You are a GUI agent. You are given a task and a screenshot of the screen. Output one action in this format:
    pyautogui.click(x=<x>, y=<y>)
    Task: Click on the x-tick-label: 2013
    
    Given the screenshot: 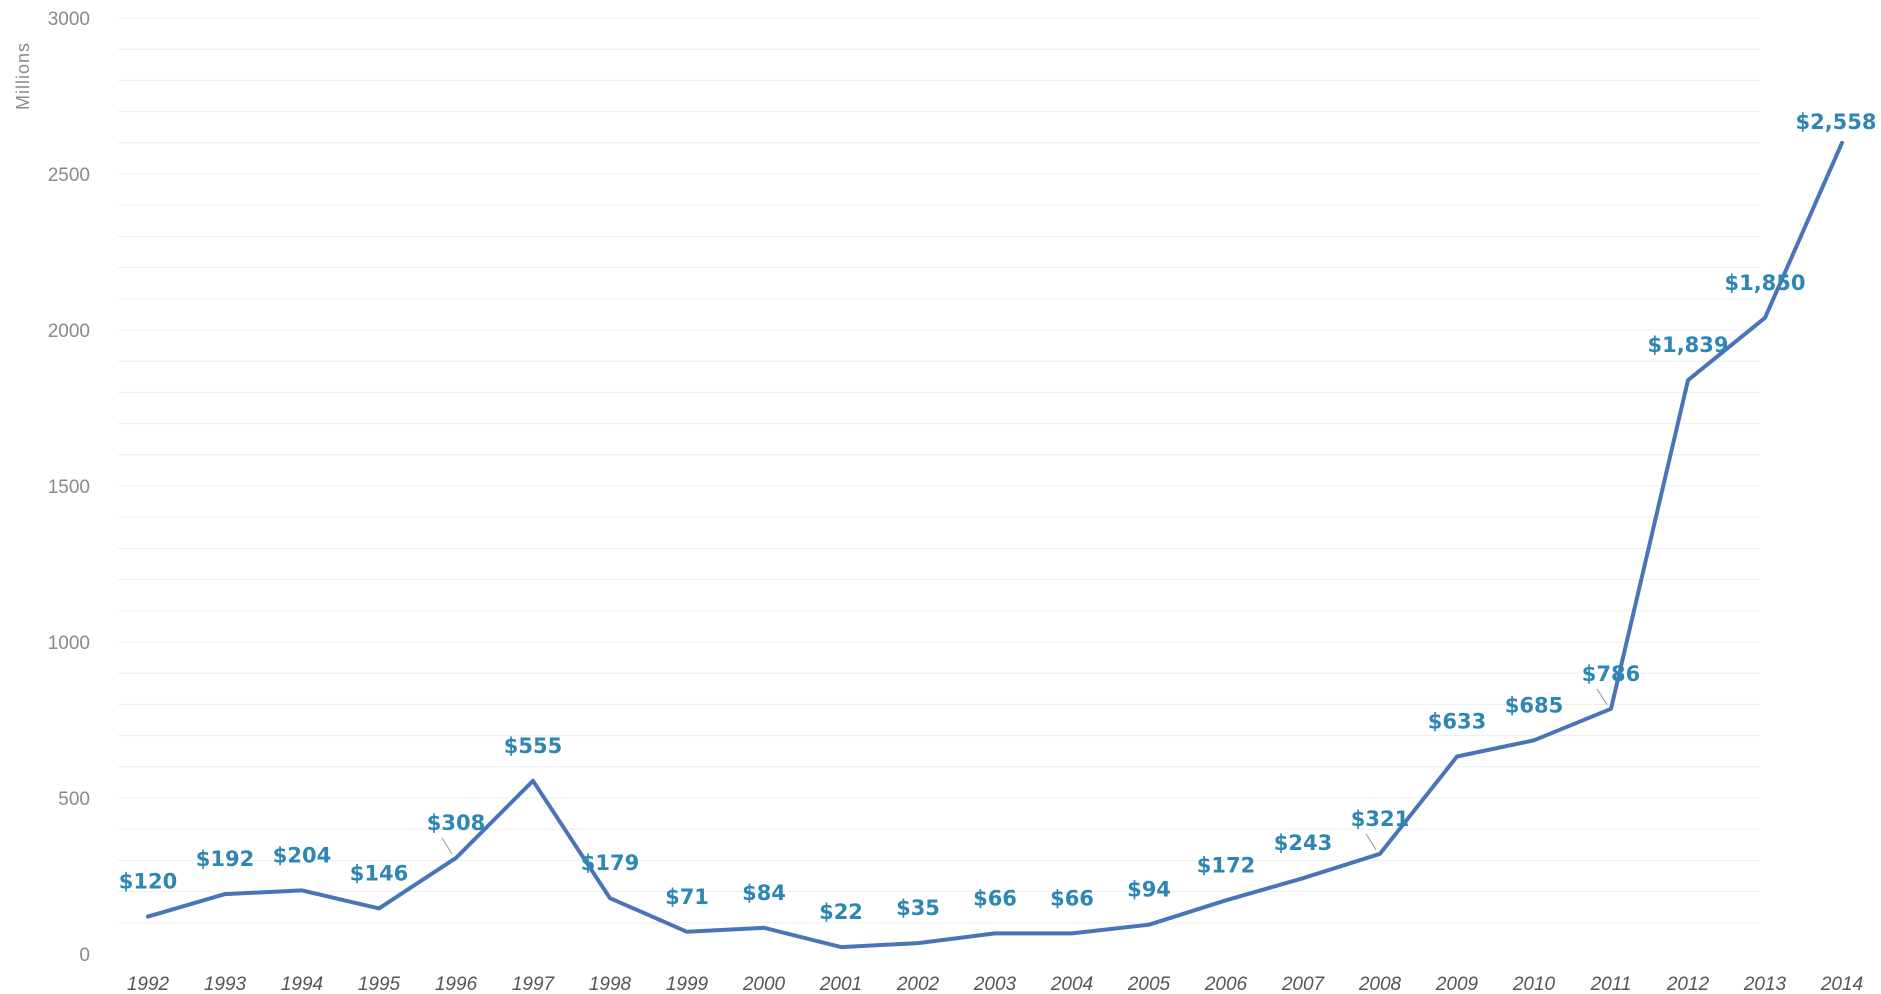 What is the action you would take?
    pyautogui.click(x=1765, y=984)
    